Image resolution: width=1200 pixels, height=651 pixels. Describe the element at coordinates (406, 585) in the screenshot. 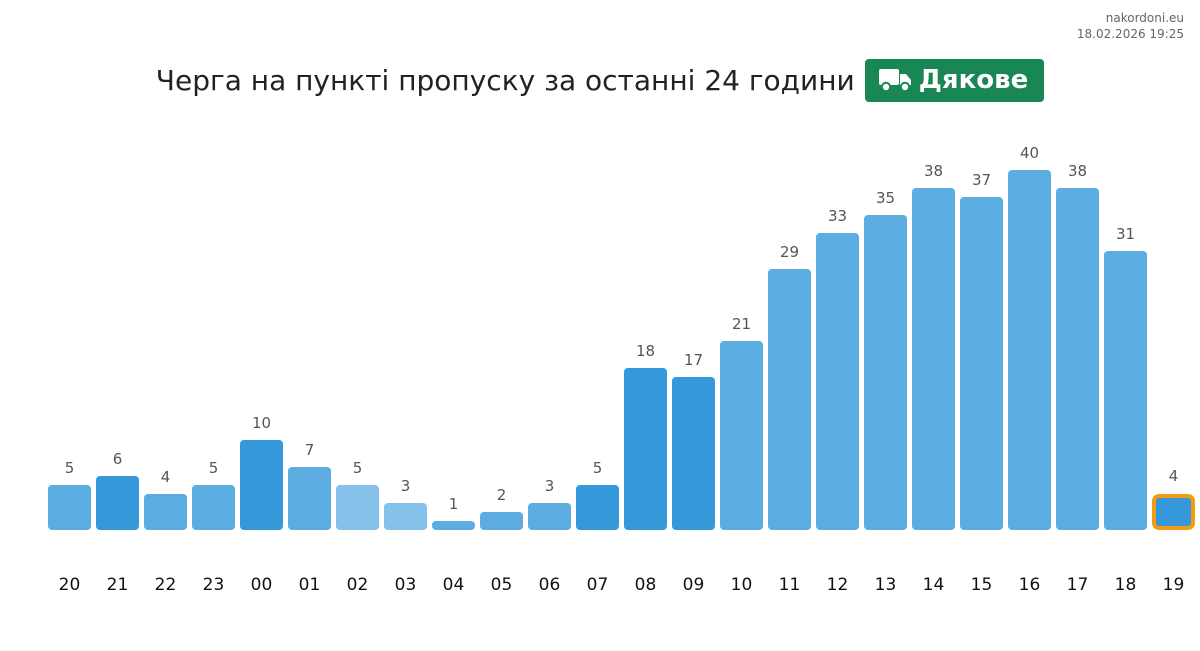

I see `x-tick-label: 03` at that location.